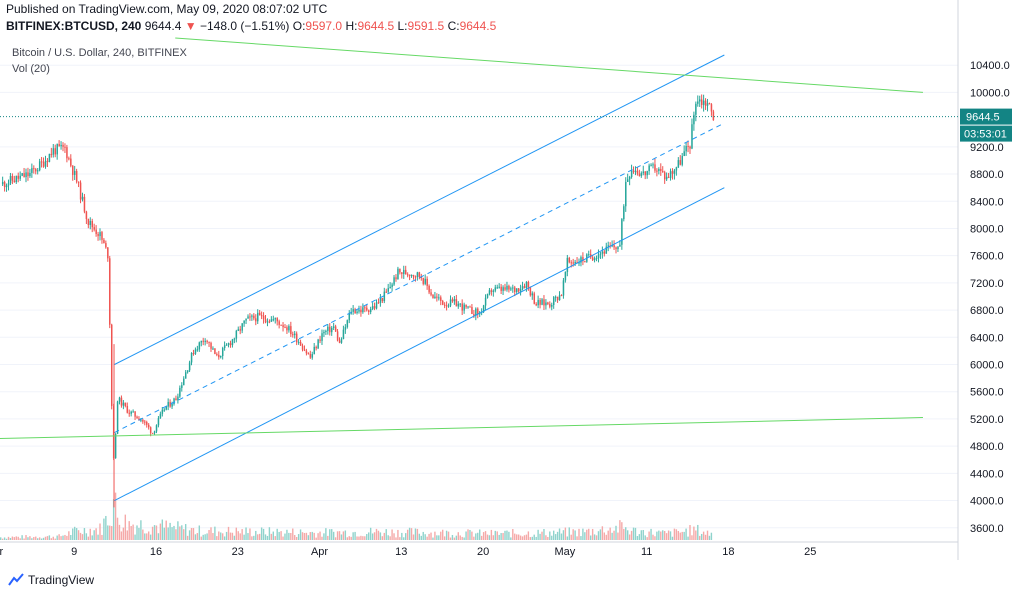  Describe the element at coordinates (190, 26) in the screenshot. I see `down-arrow-icon: ▼` at that location.